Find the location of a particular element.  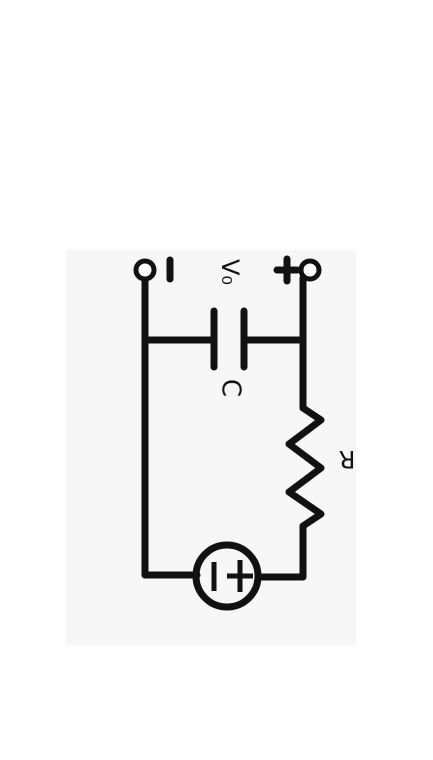

right-lower-wire is located at coordinates (280, 551).